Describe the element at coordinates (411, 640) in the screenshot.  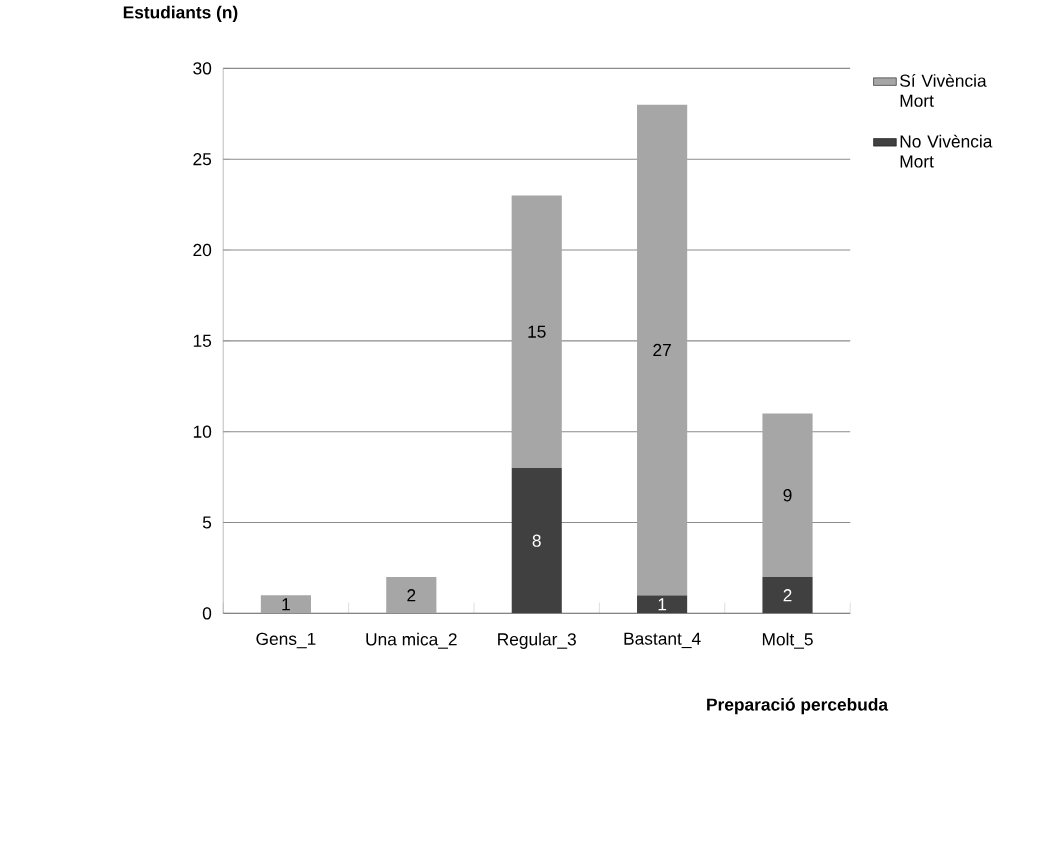
I see `x-tick-label: Una mica_2` at that location.